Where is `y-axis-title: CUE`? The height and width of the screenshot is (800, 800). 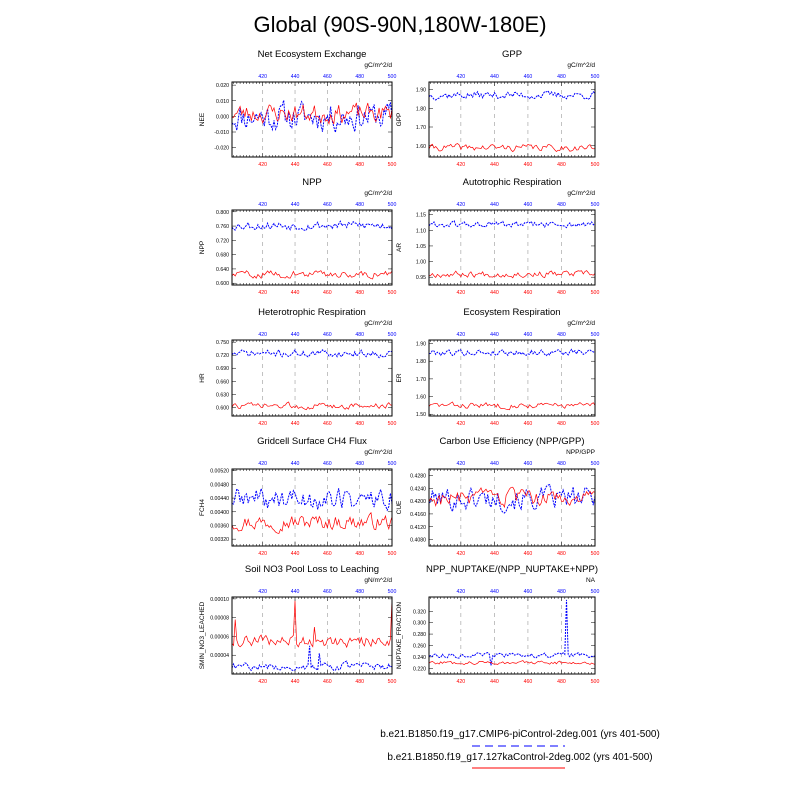
y-axis-title: CUE is located at coordinates (399, 507).